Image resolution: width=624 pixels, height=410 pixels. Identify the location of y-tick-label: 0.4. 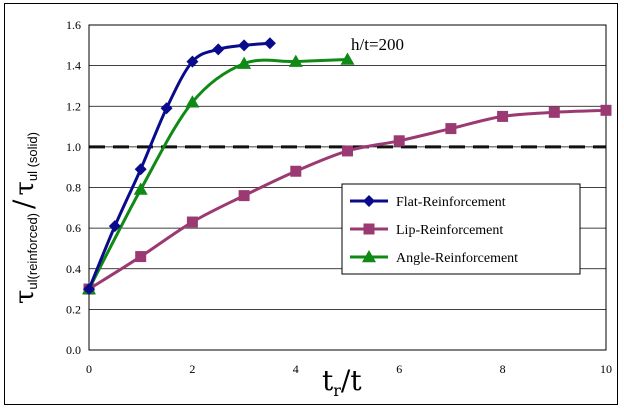
(73, 269).